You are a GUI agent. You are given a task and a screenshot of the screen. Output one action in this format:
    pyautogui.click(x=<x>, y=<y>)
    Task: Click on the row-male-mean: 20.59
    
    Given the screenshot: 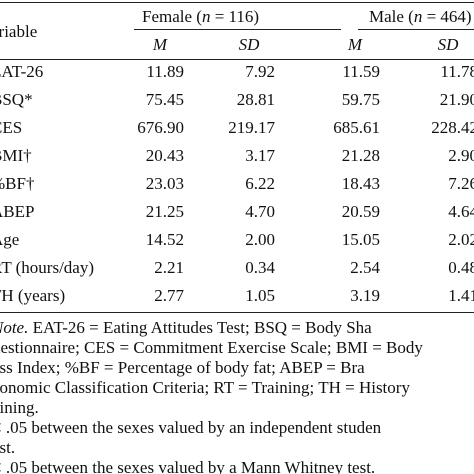 What is the action you would take?
    pyautogui.click(x=360, y=211)
    